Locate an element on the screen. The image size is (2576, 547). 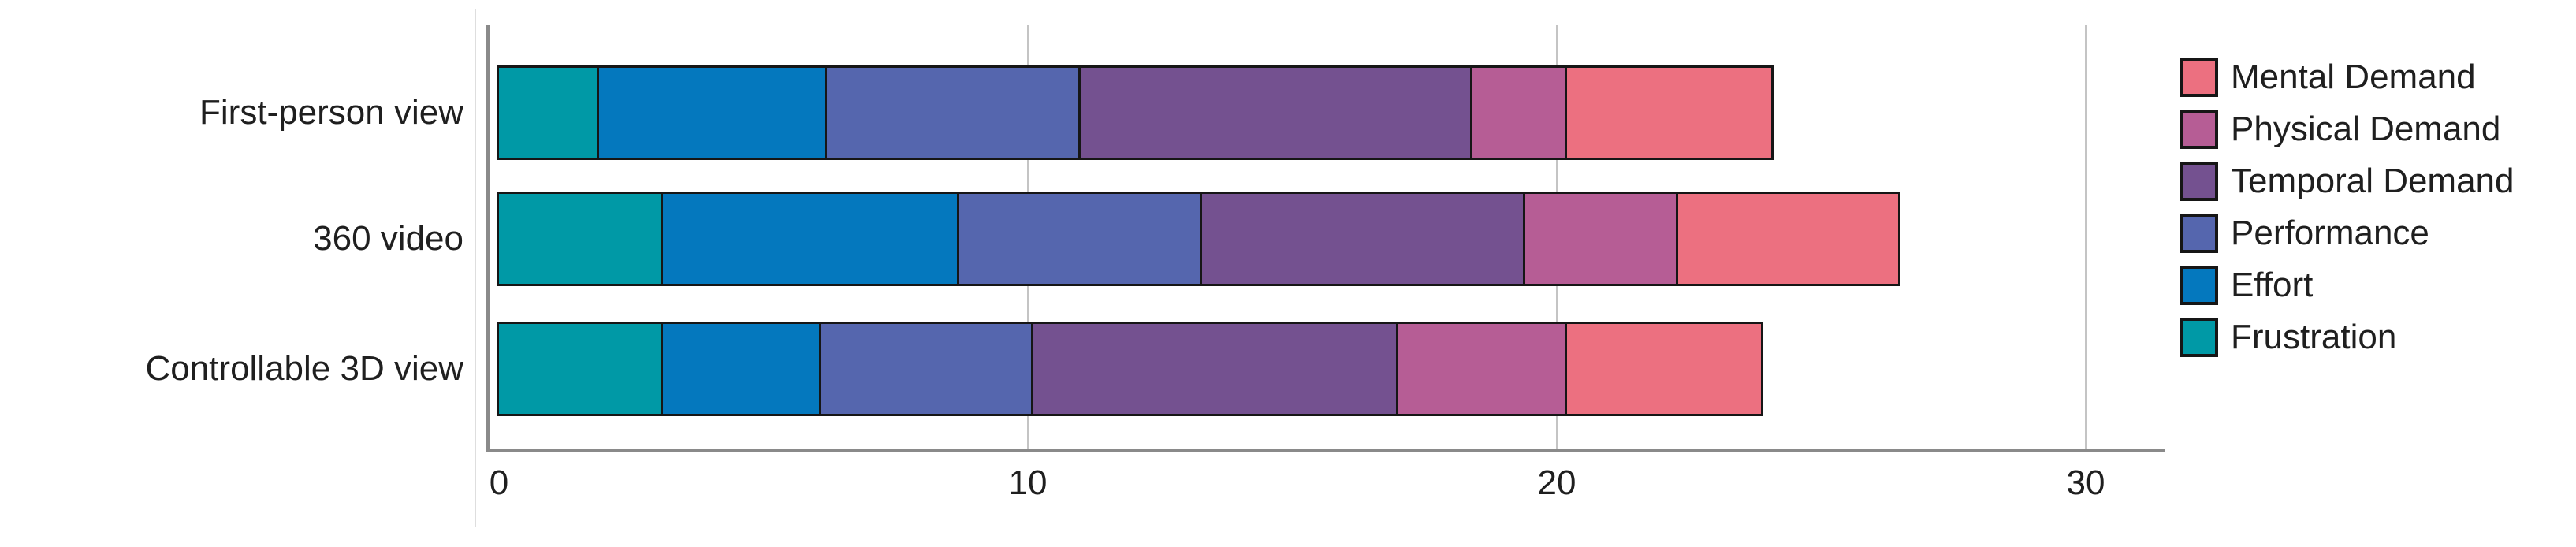
y-axis-line is located at coordinates (488, 238).